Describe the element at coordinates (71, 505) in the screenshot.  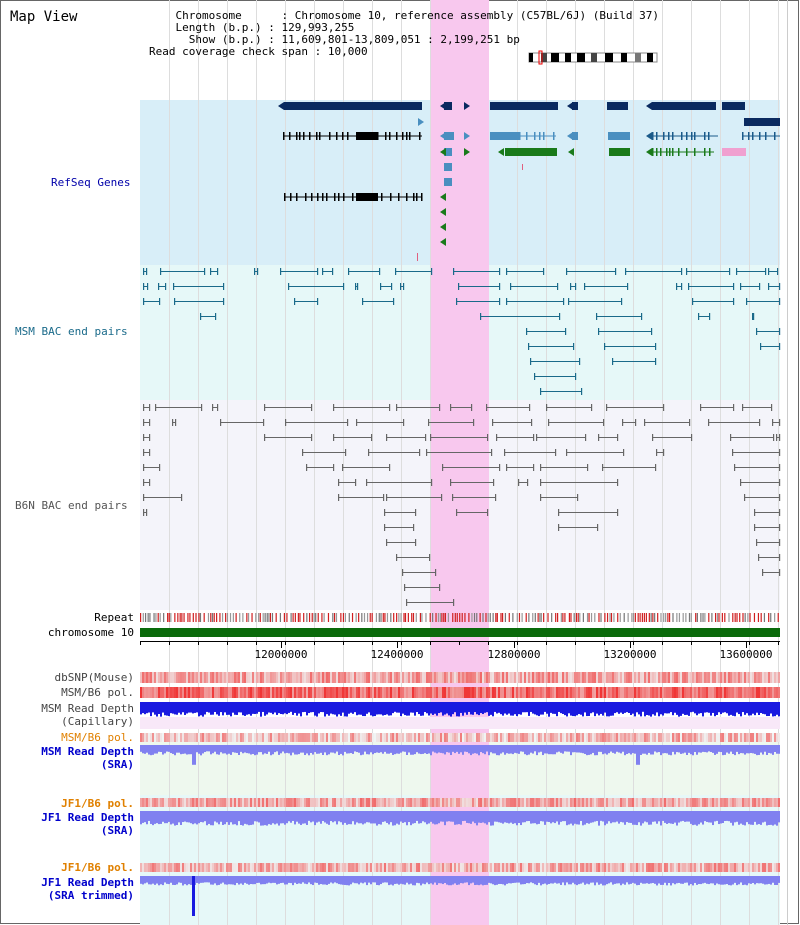
I see `track-label-b6n-bac: B6N BAC end pairs` at that location.